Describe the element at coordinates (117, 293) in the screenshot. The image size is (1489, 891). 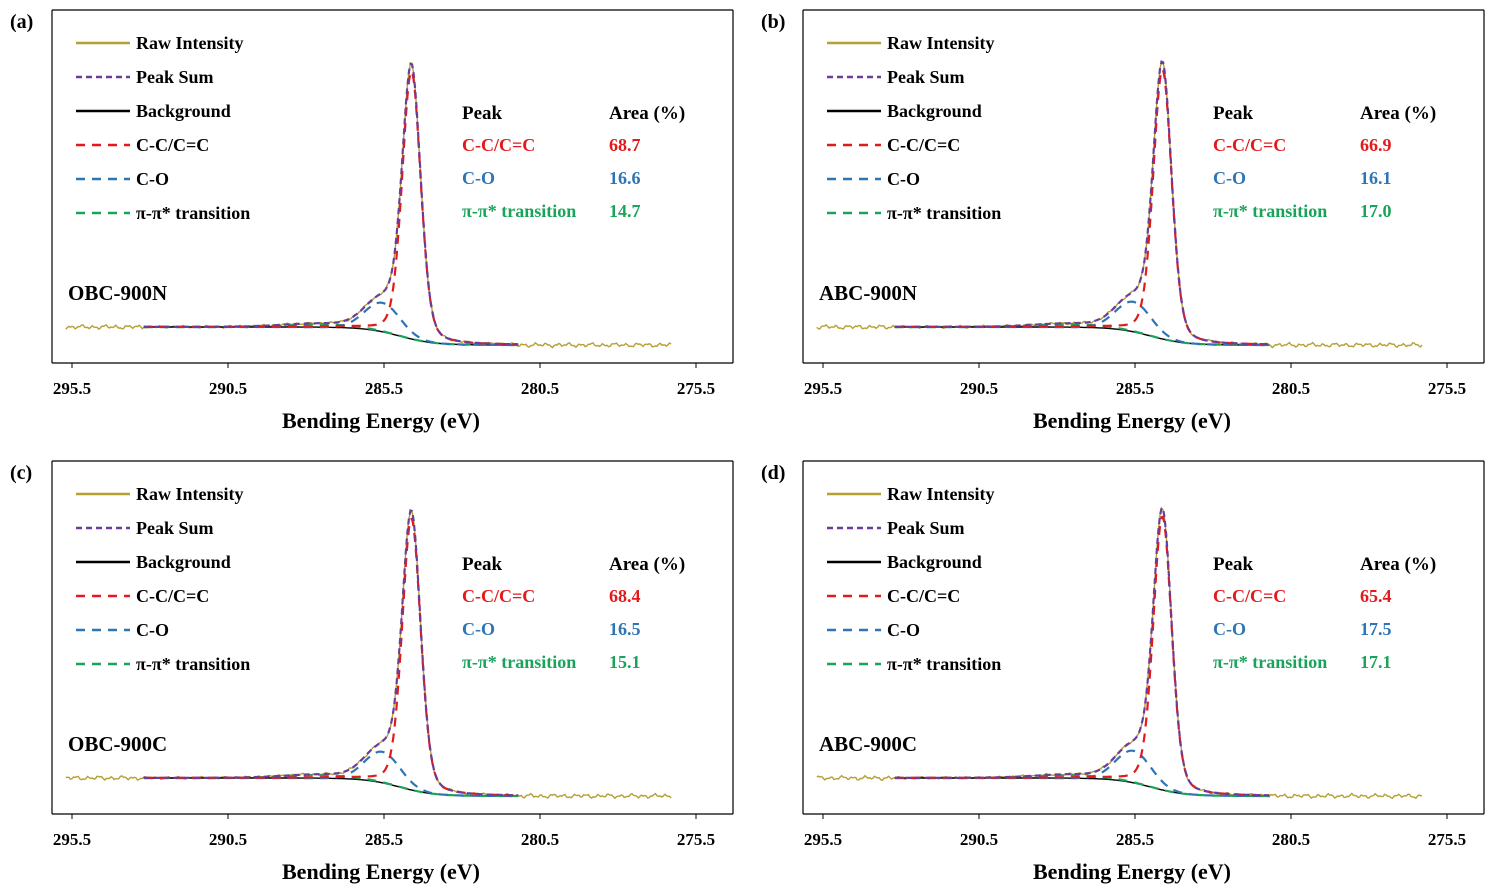
I see `sample-label: OBC-900N` at that location.